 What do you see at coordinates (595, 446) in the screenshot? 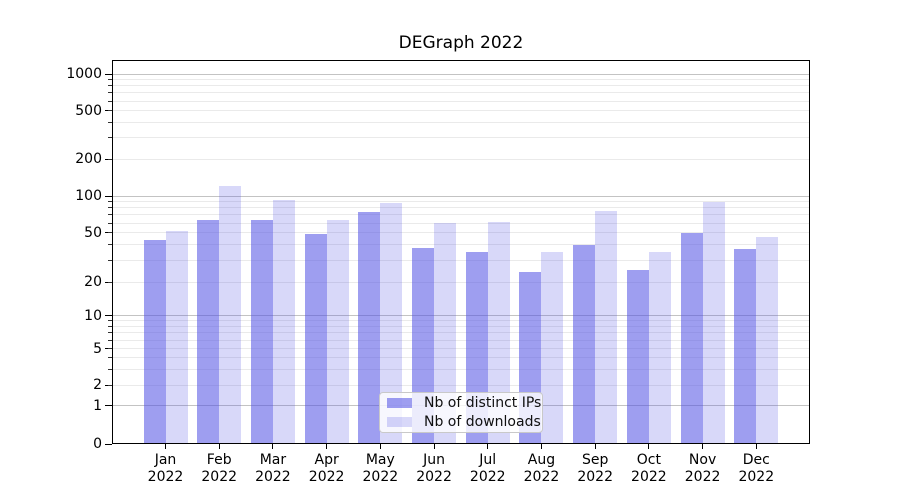
I see `x-tick-sep` at bounding box center [595, 446].